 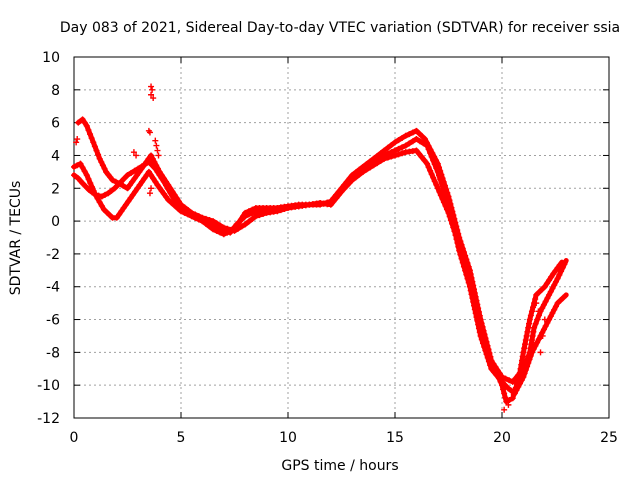 I want to click on y-tick-label: -4, so click(x=53, y=288).